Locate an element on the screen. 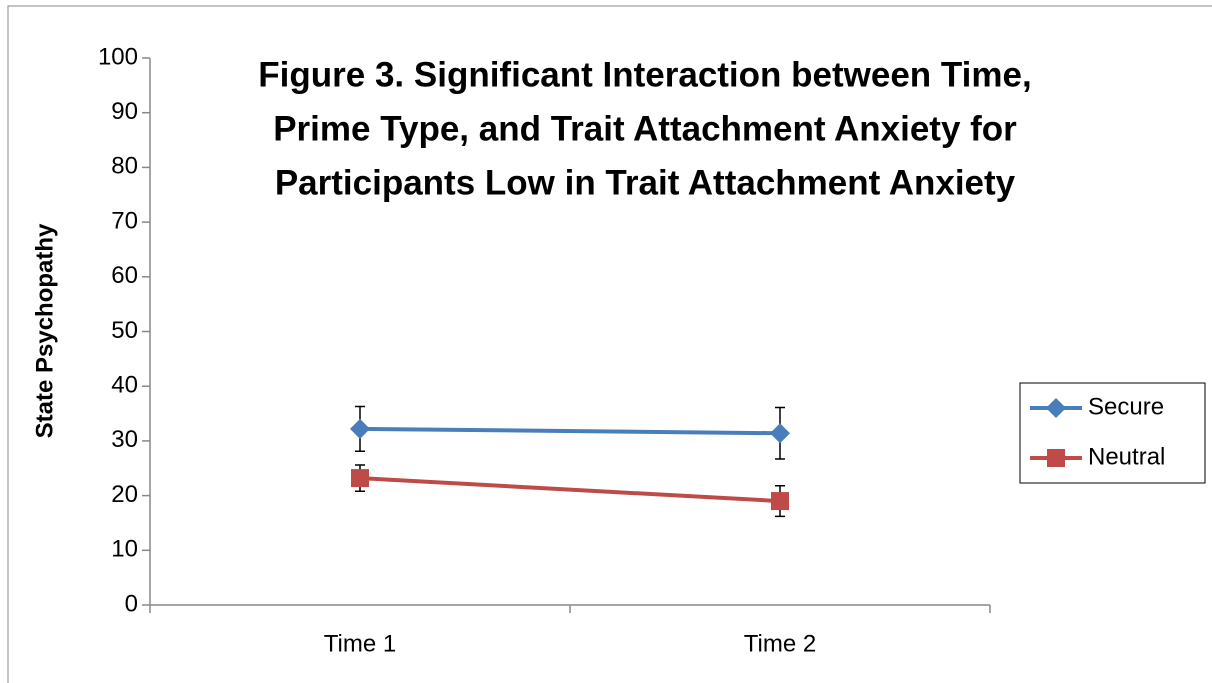  legend-label: Neutral is located at coordinates (1126, 456).